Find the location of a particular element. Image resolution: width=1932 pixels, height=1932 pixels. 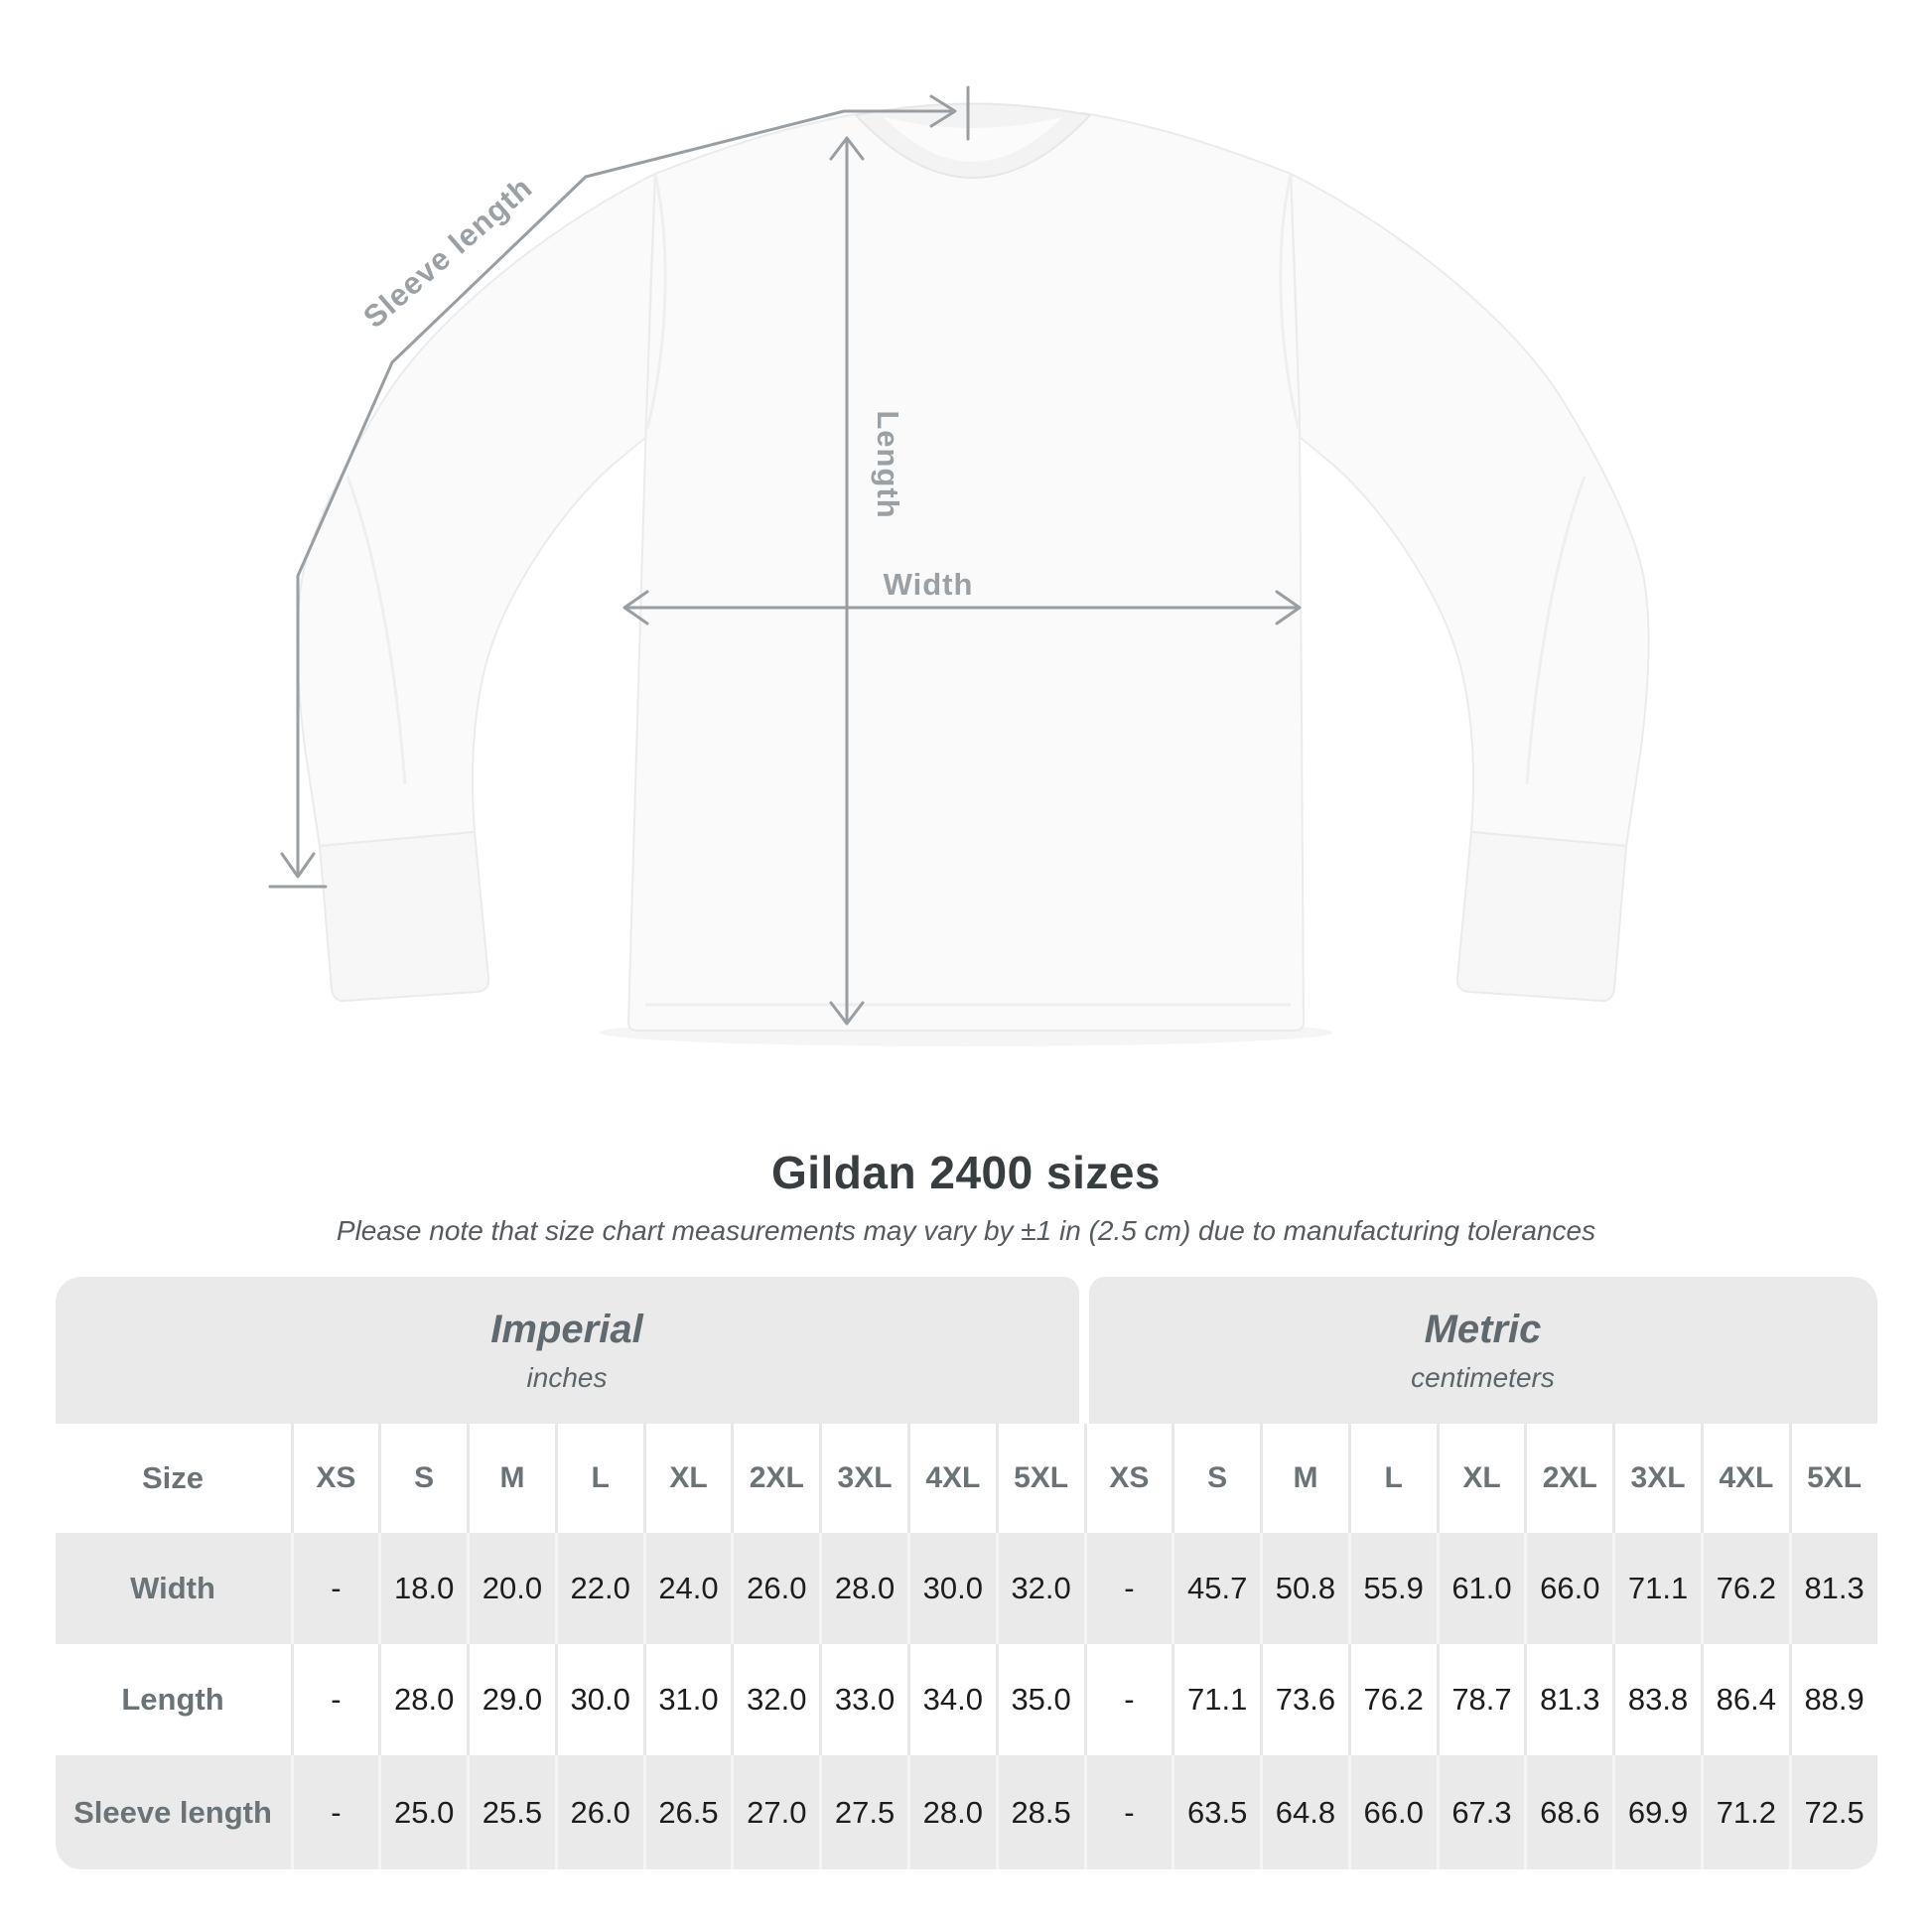

value-cell: 50.8 is located at coordinates (1304, 1589).